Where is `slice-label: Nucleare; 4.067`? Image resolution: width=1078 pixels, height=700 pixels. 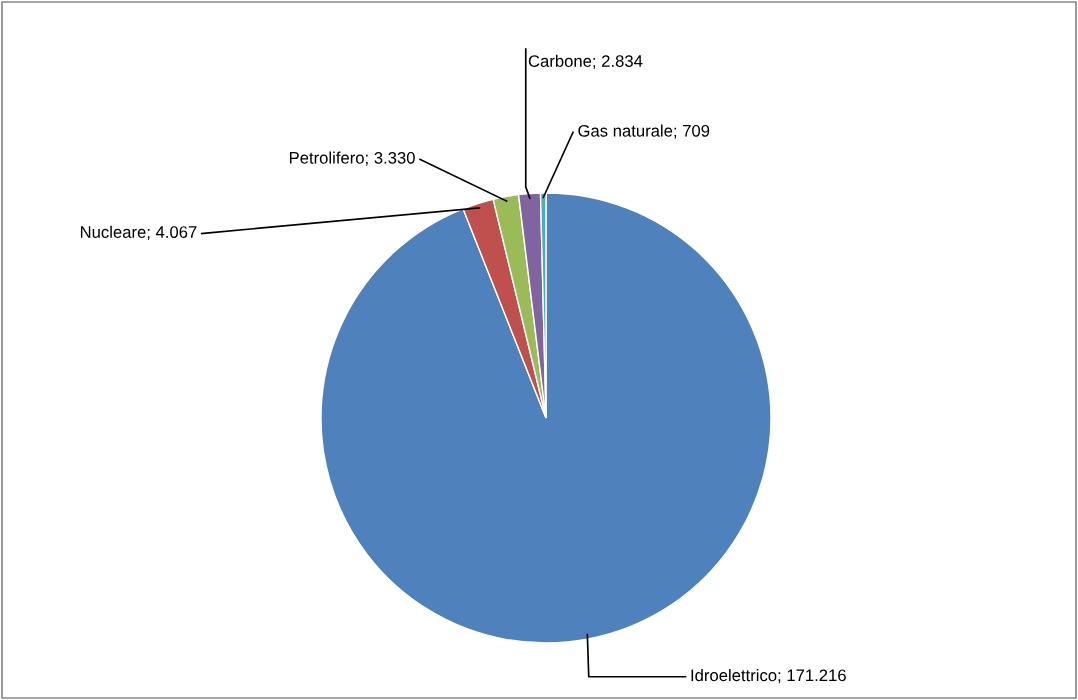
slice-label: Nucleare; 4.067 is located at coordinates (138, 232).